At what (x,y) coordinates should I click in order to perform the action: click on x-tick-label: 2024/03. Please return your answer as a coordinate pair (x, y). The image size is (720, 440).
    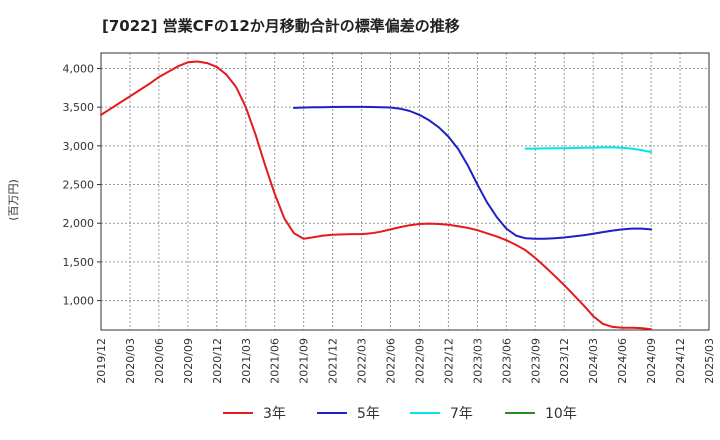
    Looking at the image, I should click on (593, 361).